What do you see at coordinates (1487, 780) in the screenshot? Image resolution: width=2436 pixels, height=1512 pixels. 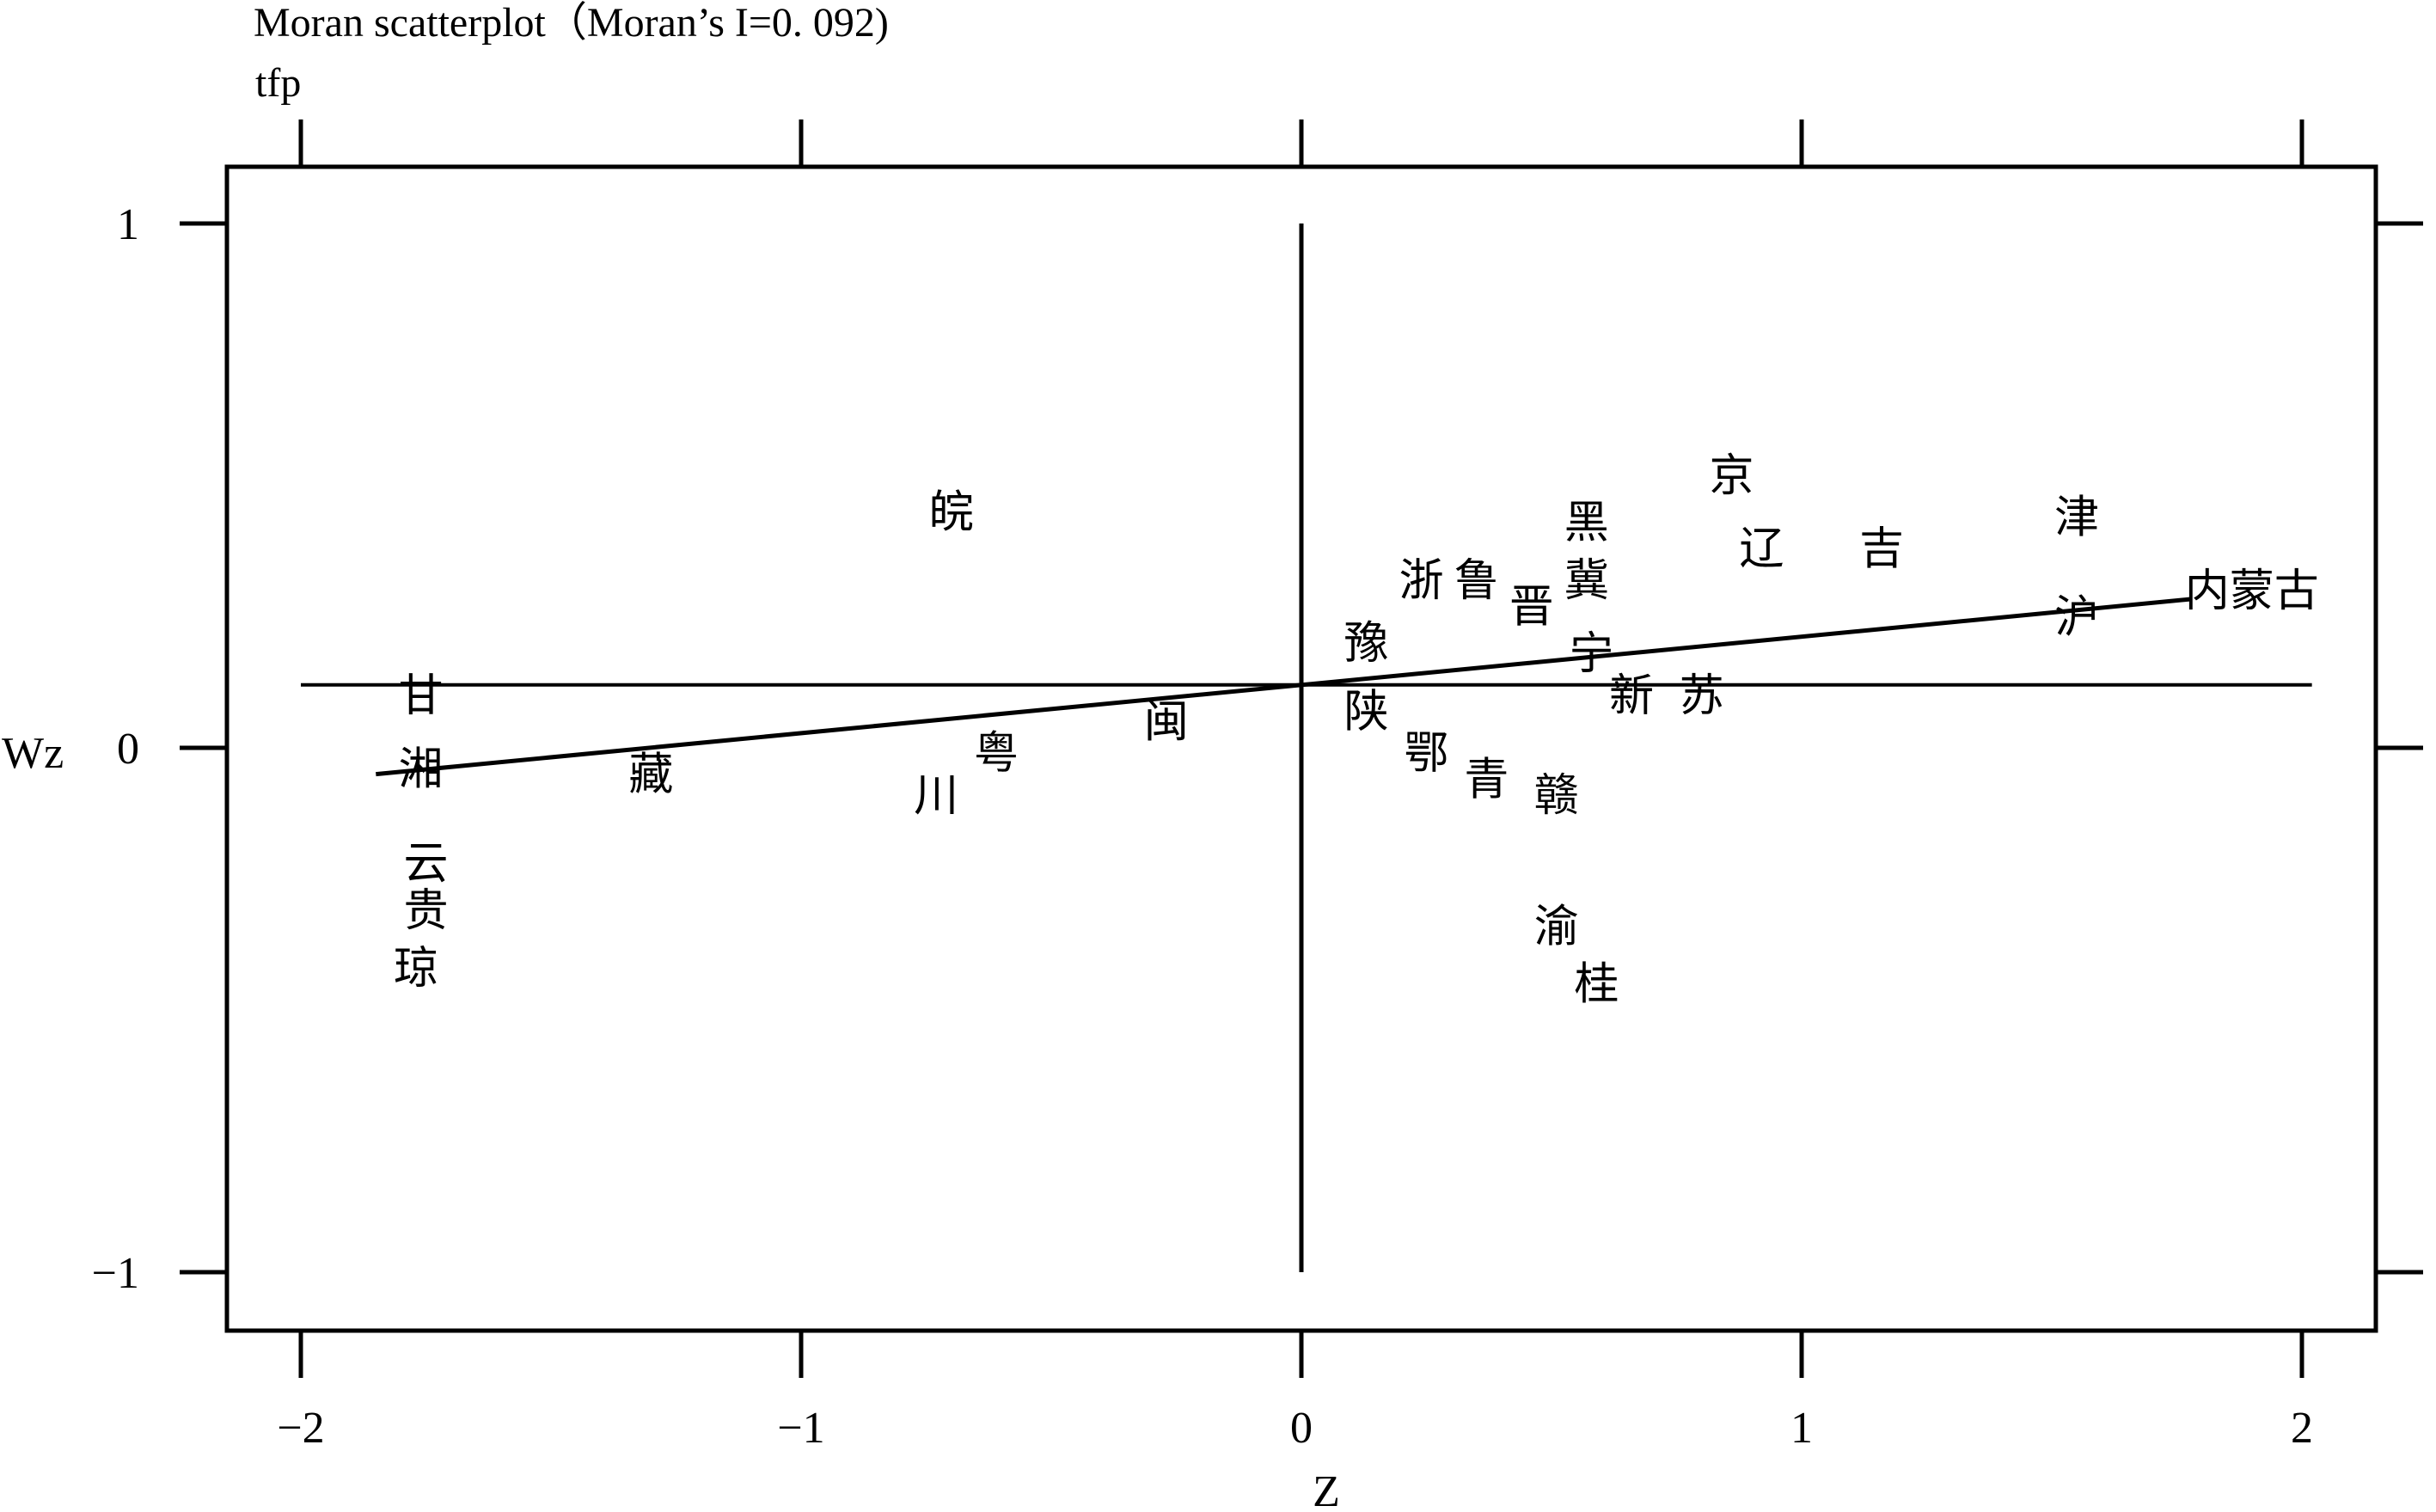 I see `point-label: 青` at bounding box center [1487, 780].